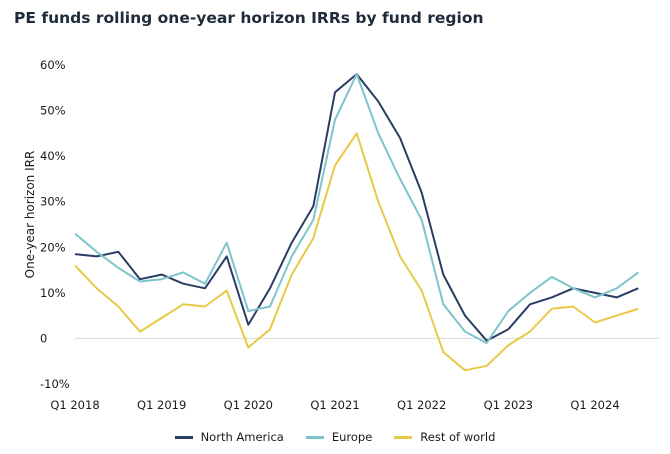 This screenshot has height=454, width=670. Describe the element at coordinates (508, 405) in the screenshot. I see `x-tick-label: Q1 2023` at that location.